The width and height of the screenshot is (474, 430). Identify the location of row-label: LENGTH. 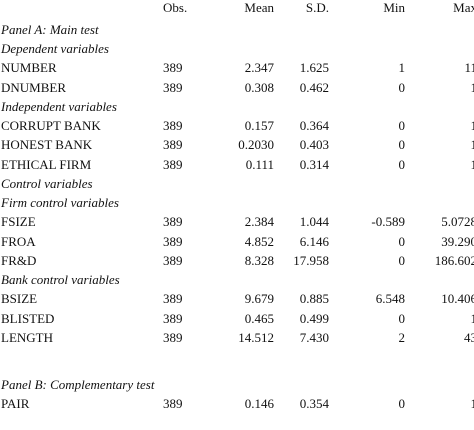
(27, 337).